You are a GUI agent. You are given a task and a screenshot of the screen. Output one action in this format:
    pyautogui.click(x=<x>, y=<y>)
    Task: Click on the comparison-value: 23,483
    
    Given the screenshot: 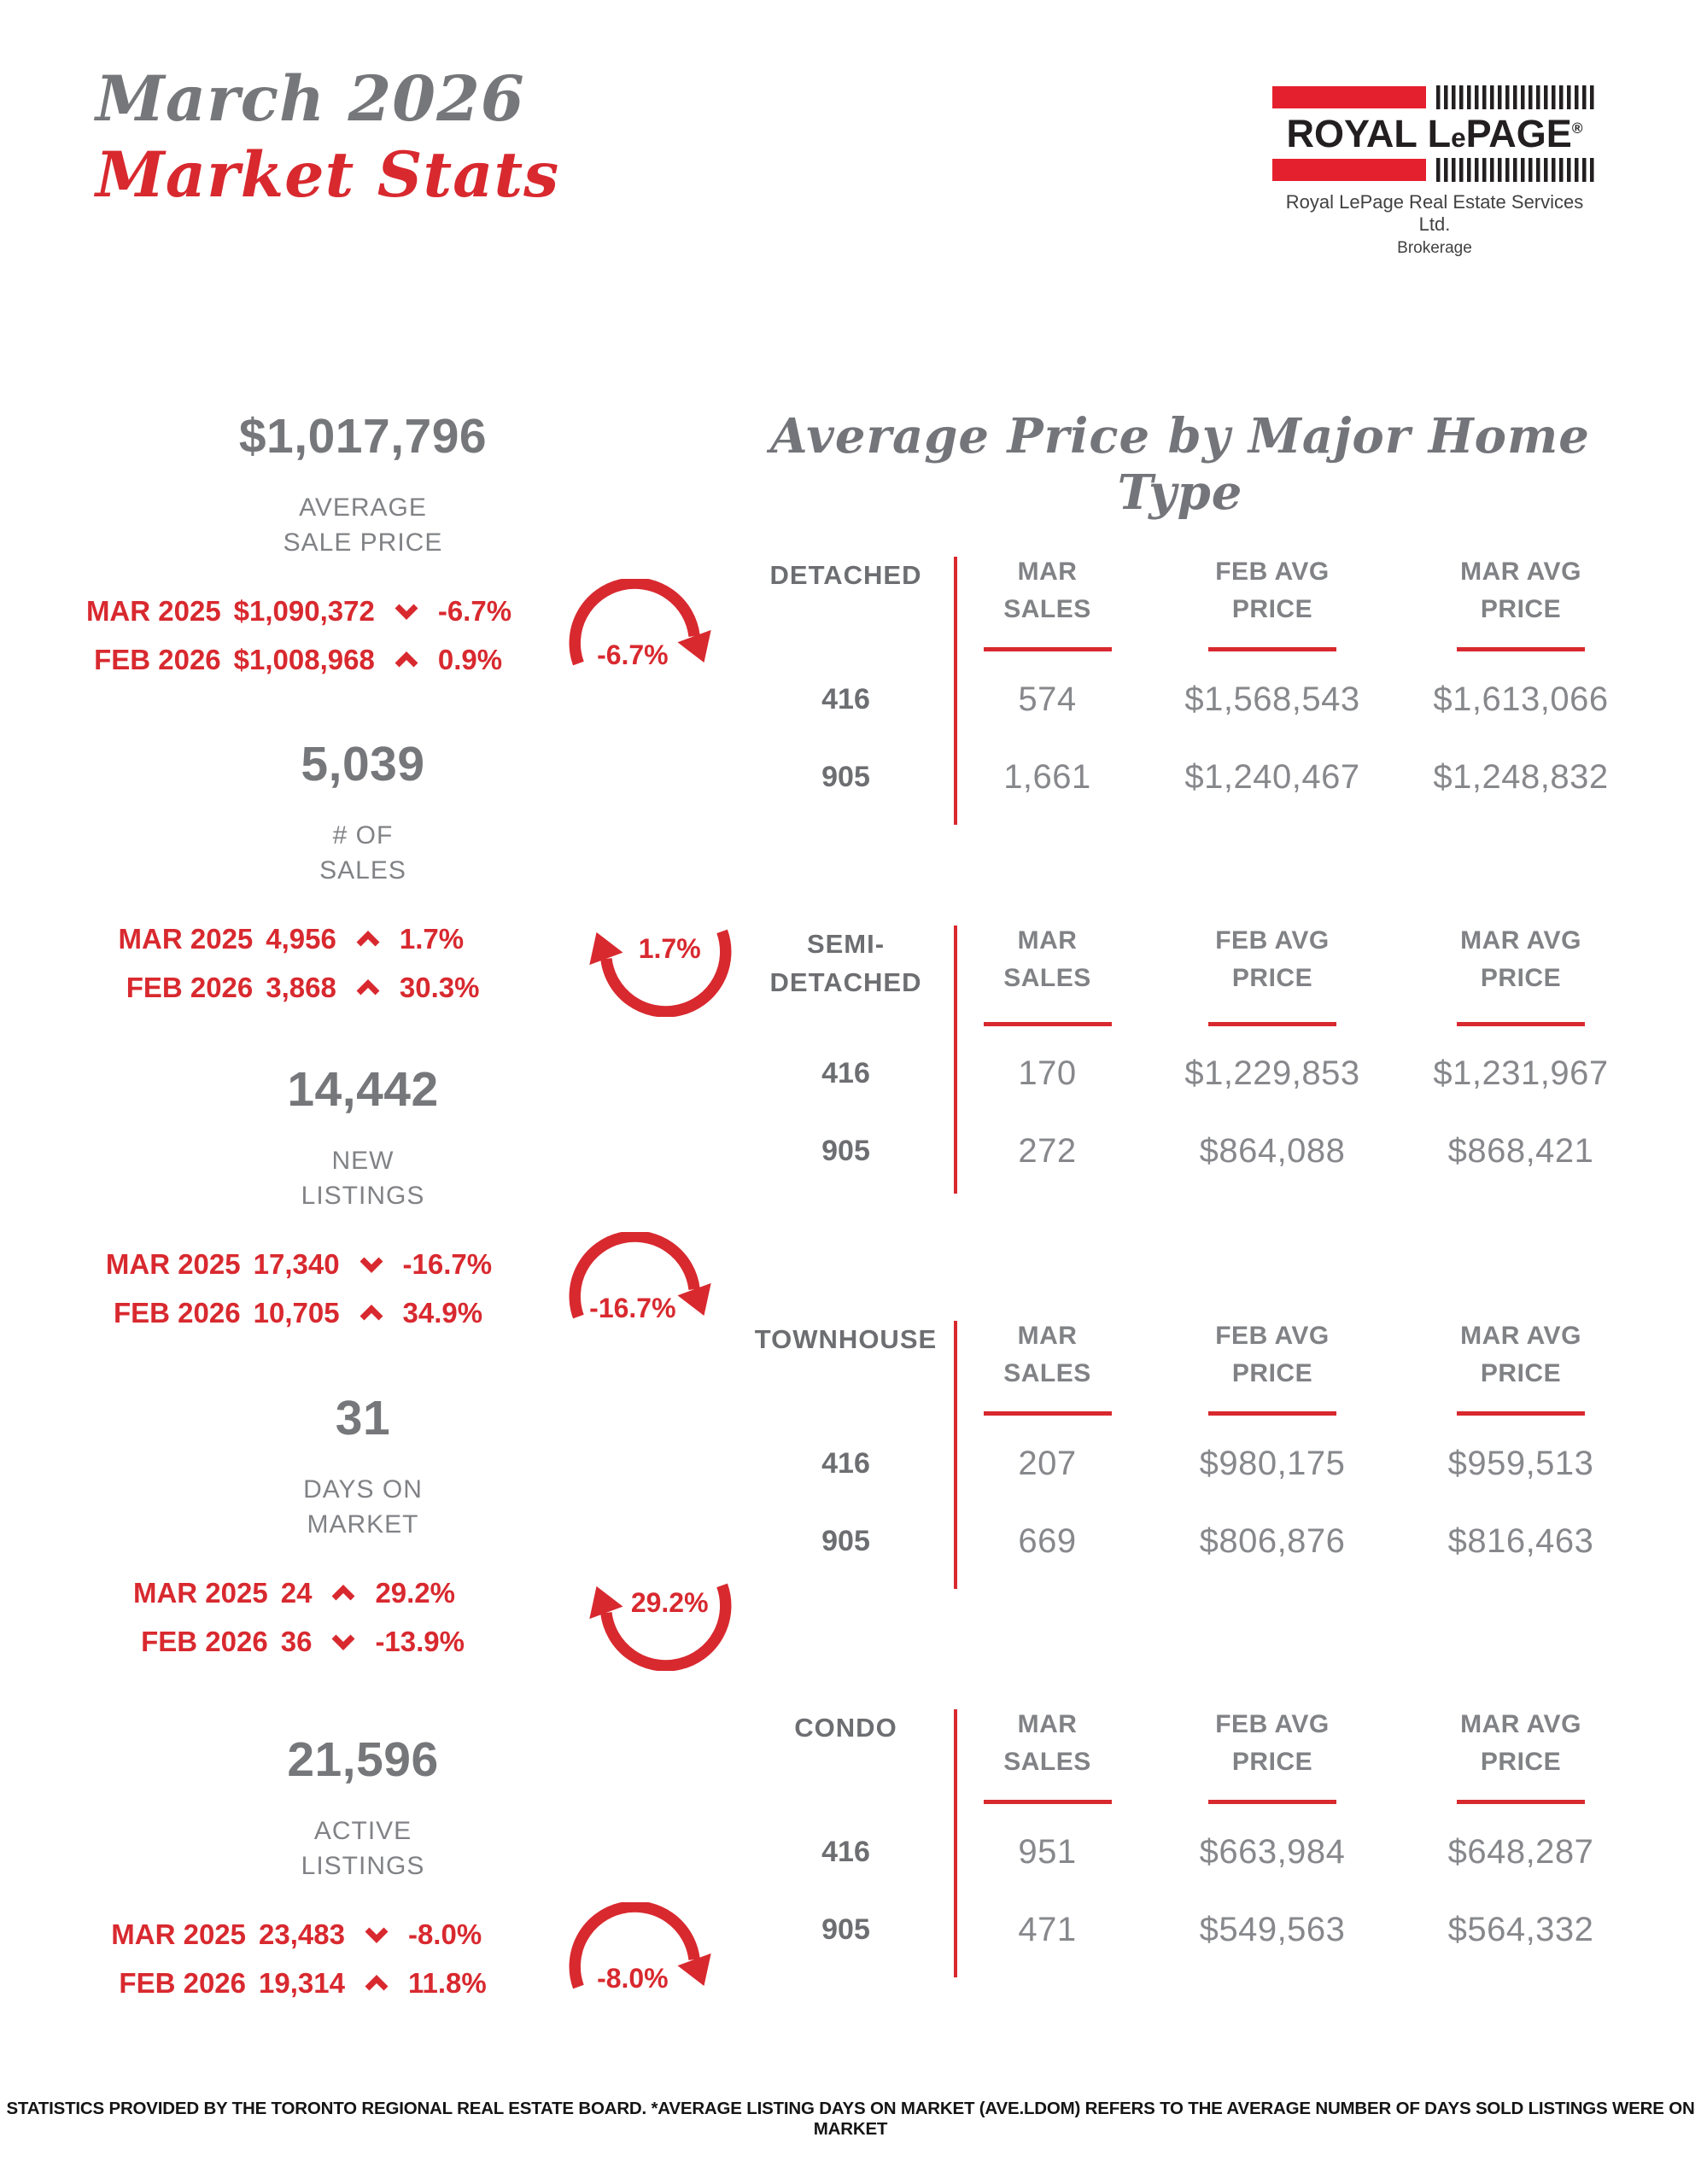 What is the action you would take?
    pyautogui.click(x=302, y=1934)
    